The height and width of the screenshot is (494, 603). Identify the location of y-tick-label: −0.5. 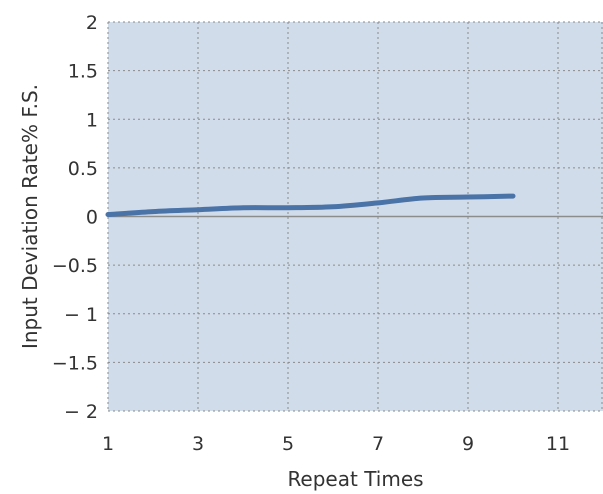
(75, 266).